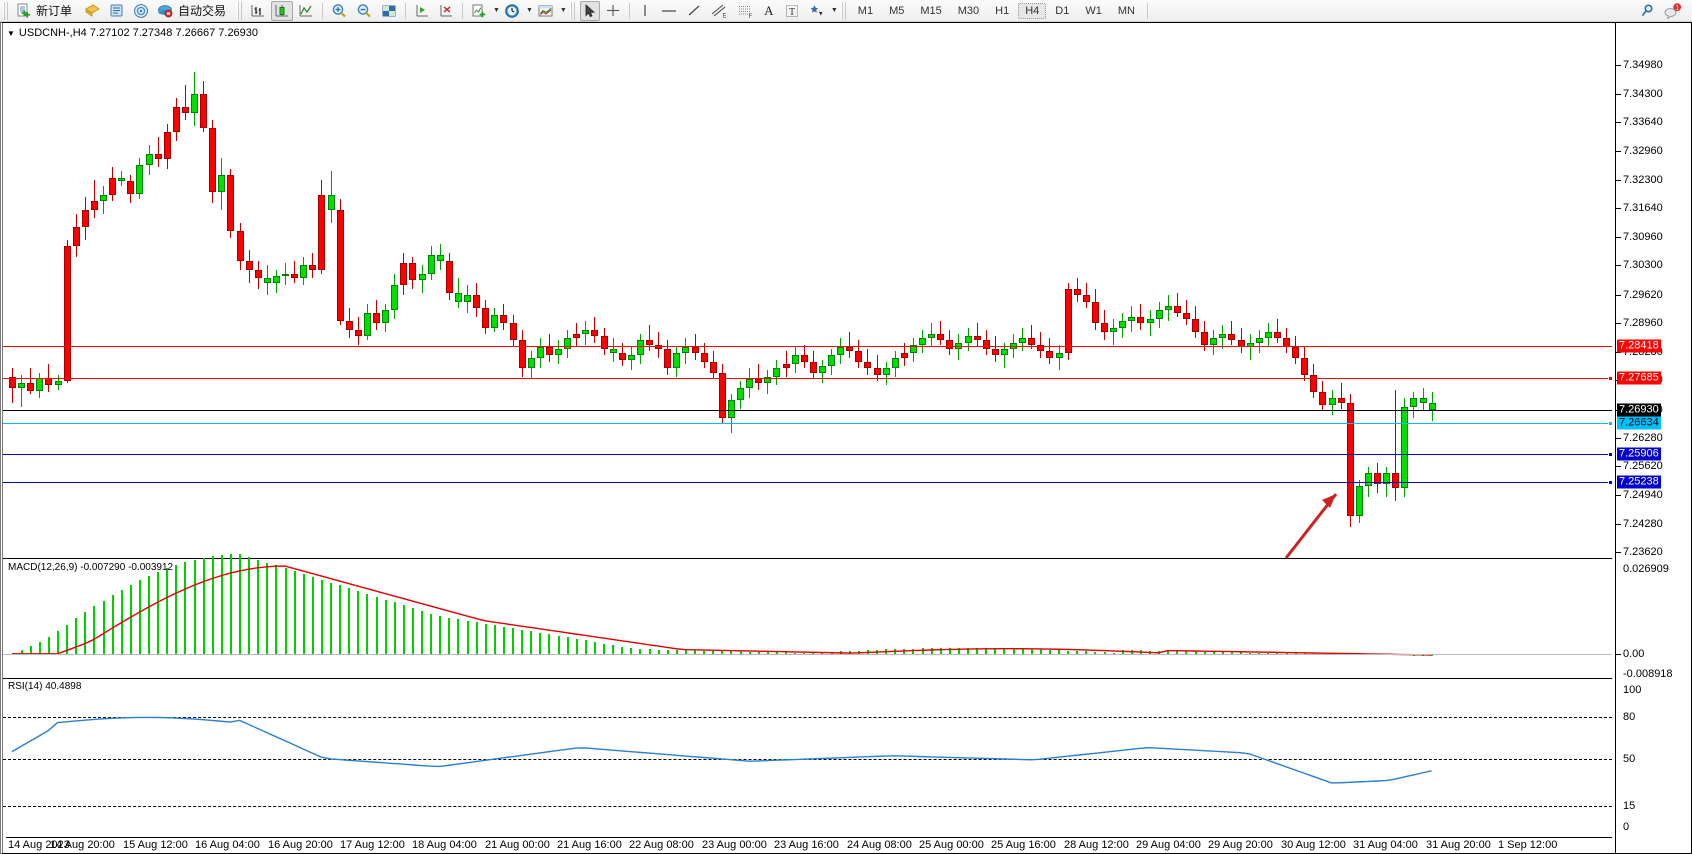 The height and width of the screenshot is (854, 1692). I want to click on cursor-button, so click(589, 10).